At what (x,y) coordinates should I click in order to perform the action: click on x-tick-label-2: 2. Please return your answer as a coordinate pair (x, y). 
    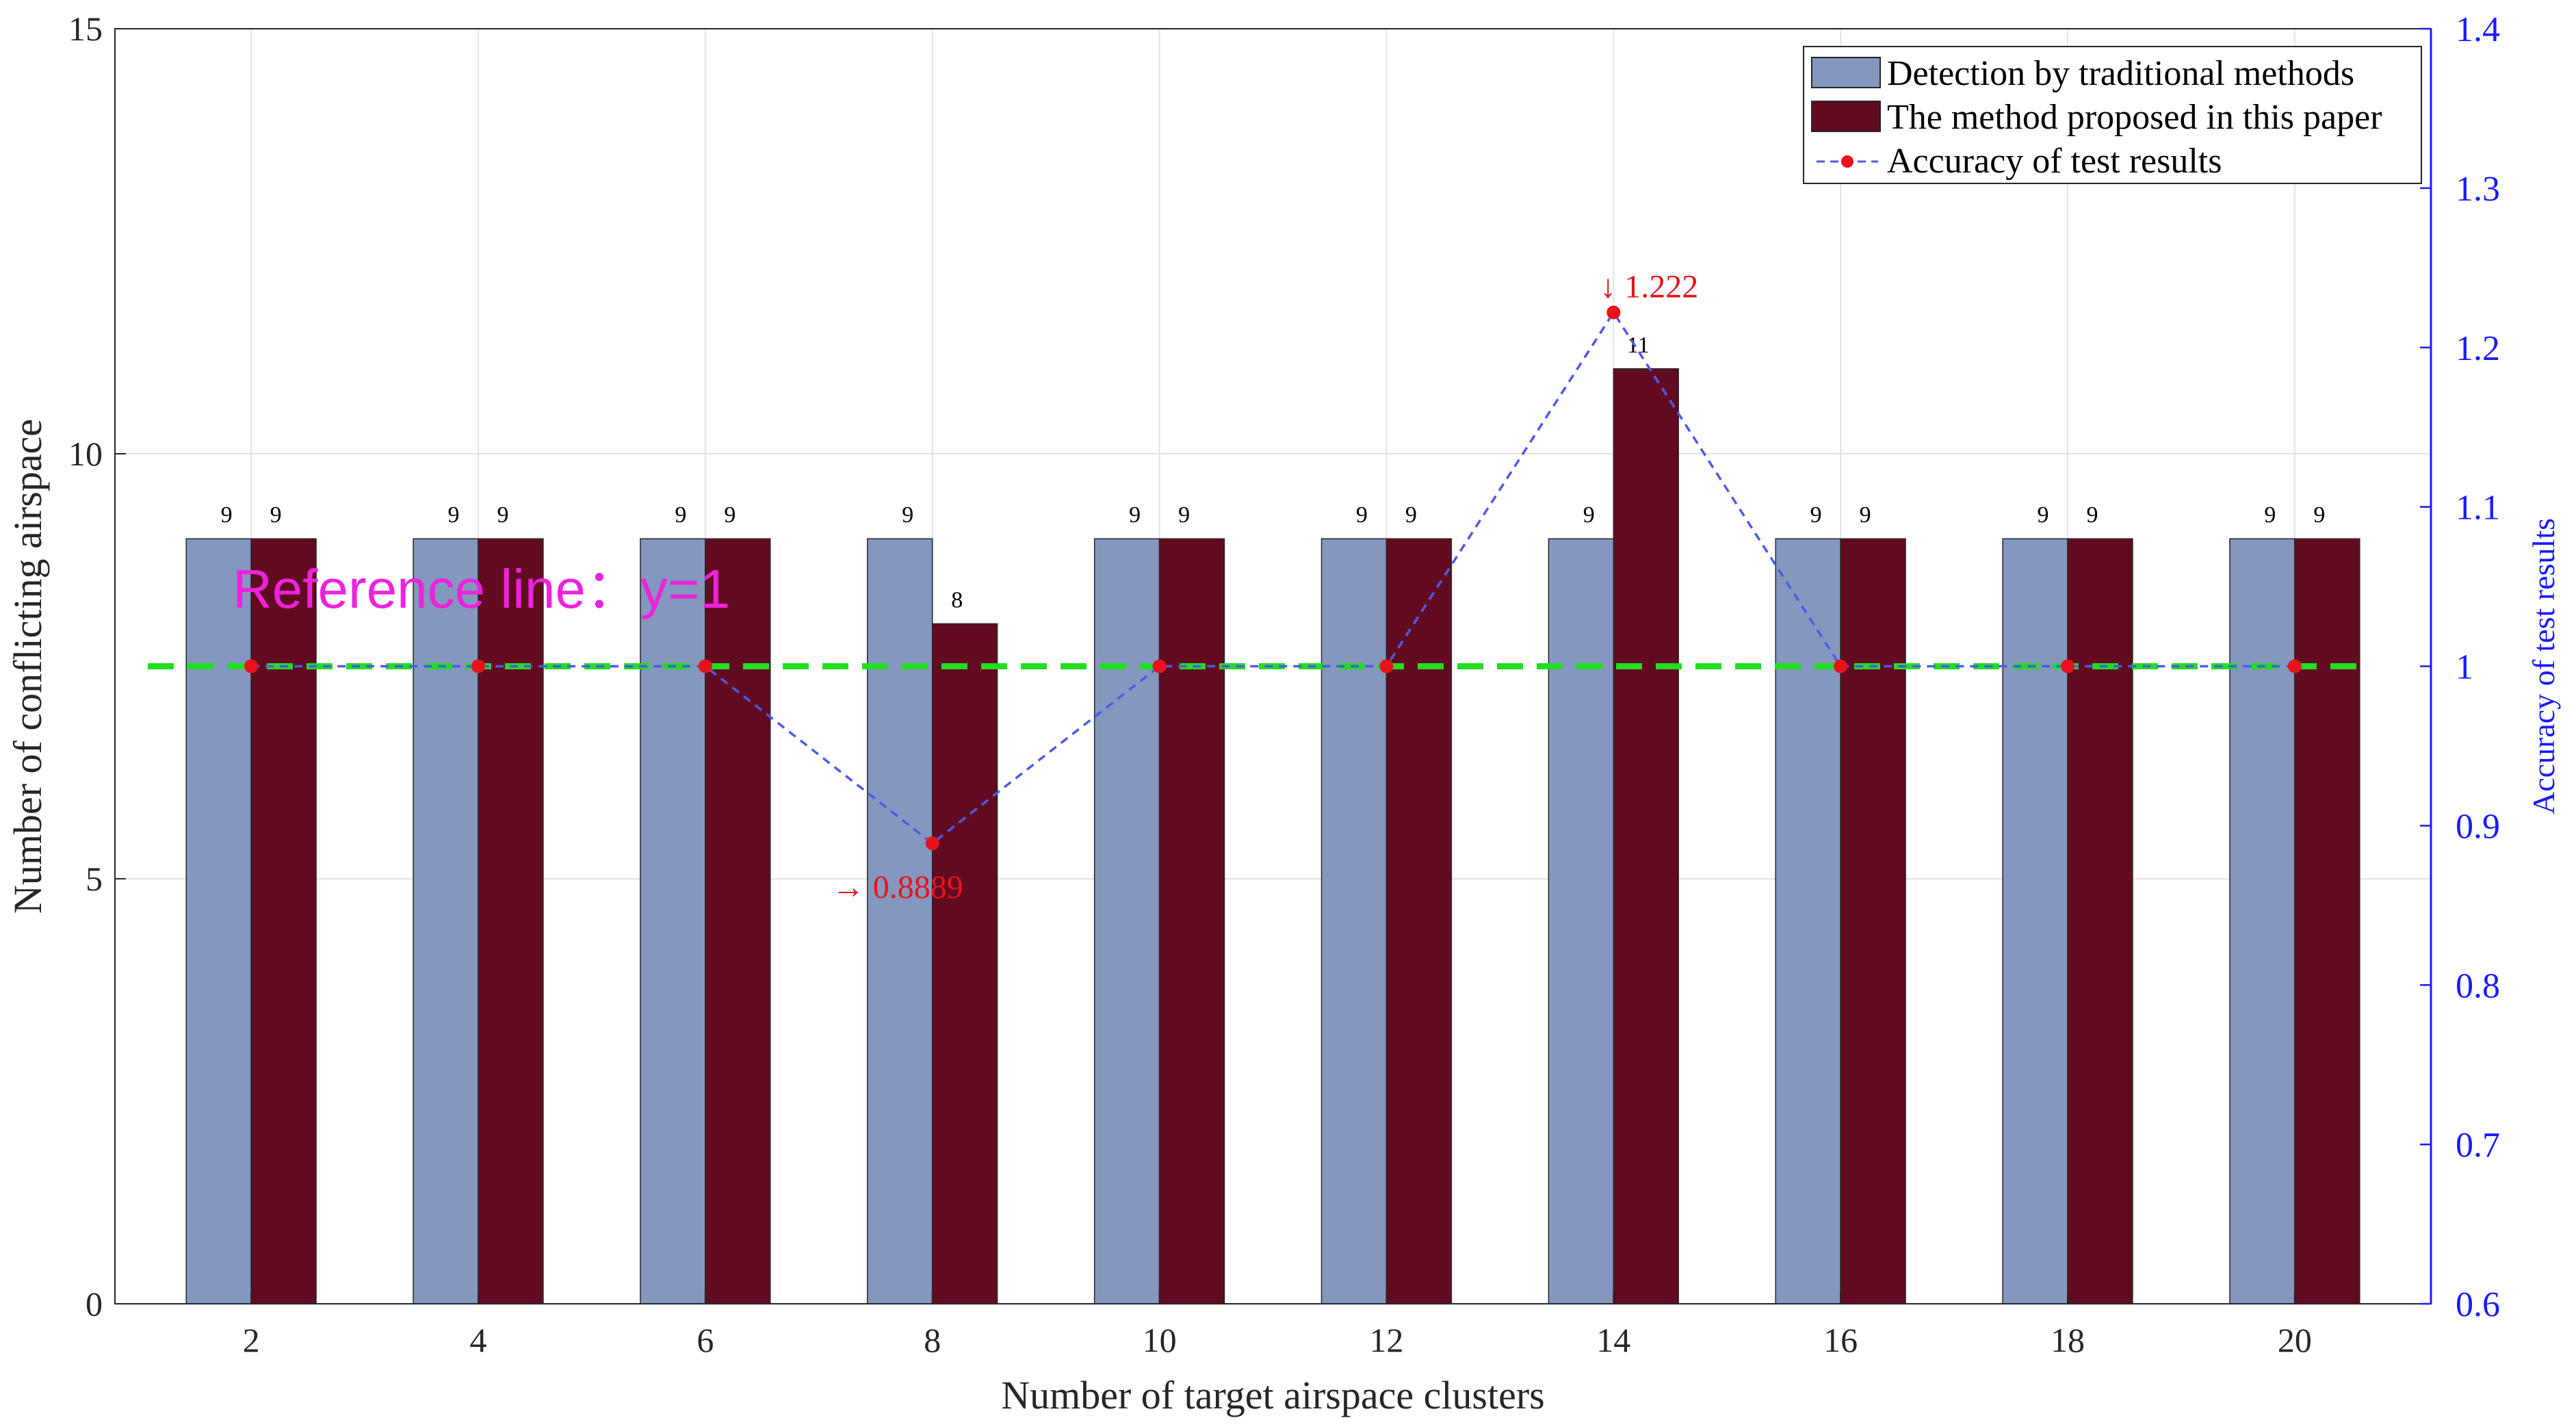
    Looking at the image, I should click on (251, 1340).